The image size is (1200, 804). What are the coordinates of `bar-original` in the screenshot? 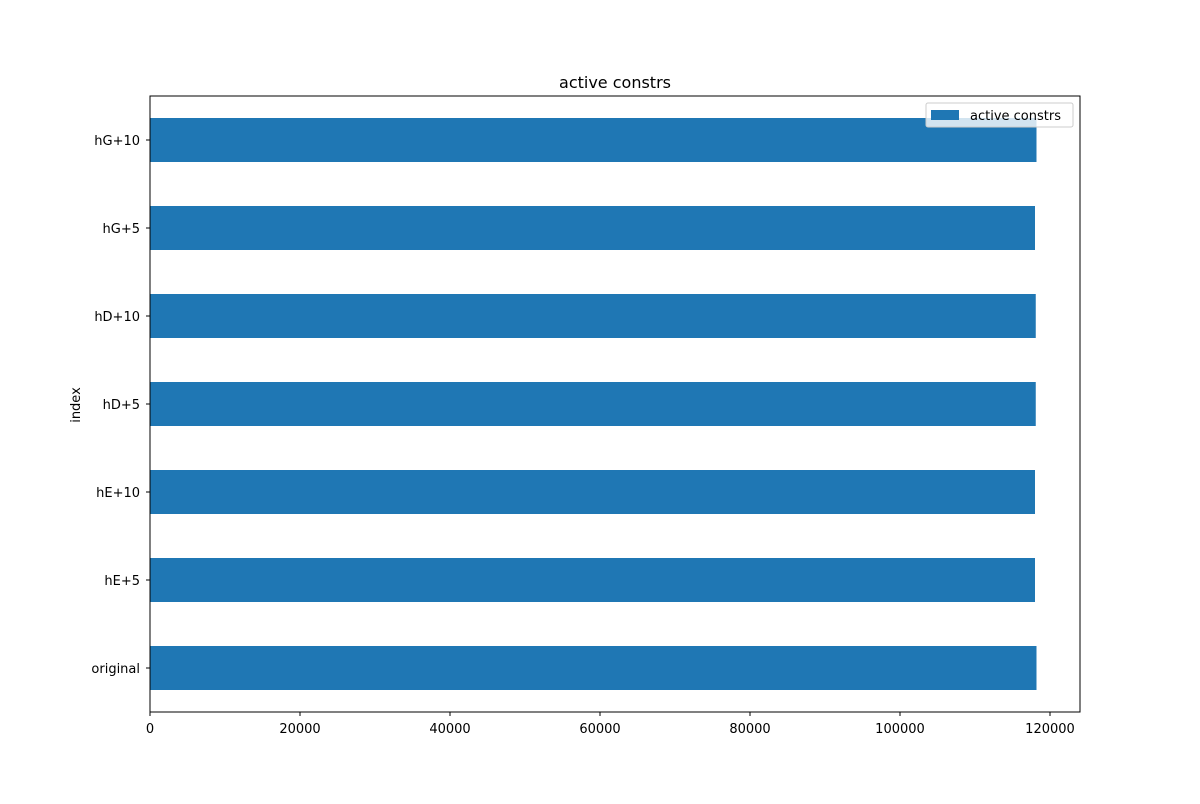 It's located at (593, 668).